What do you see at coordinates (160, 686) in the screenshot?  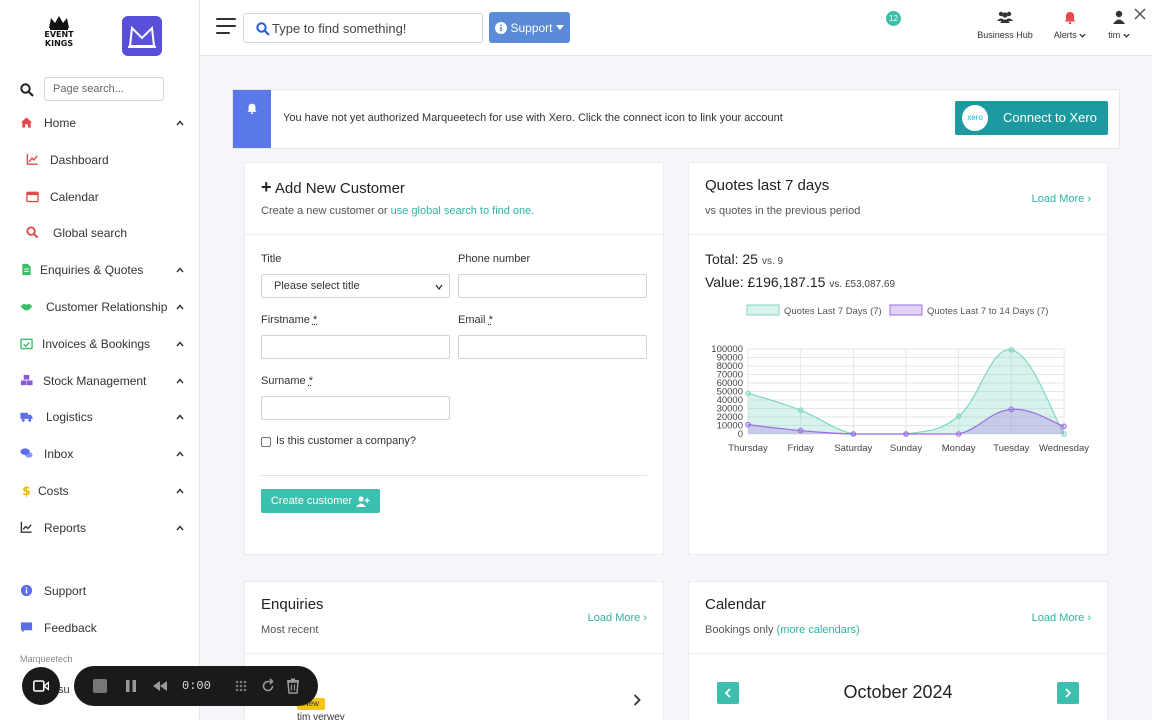 I see `rewind-icon` at bounding box center [160, 686].